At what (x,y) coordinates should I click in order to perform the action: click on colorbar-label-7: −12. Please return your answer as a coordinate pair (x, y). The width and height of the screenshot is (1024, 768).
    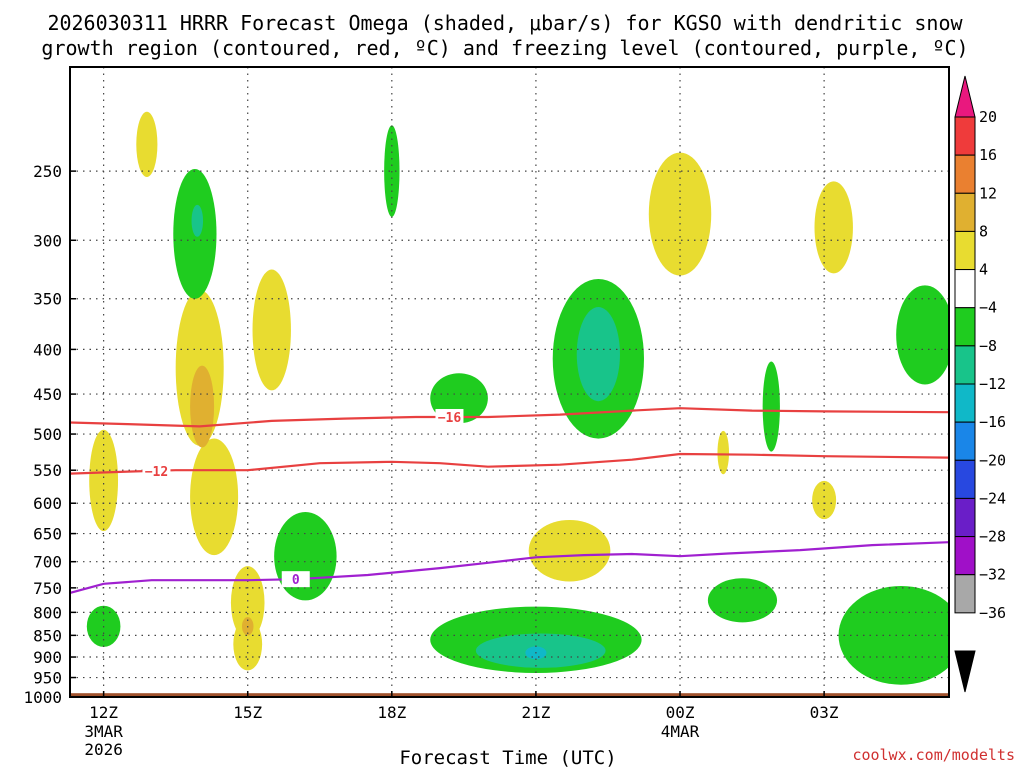
    Looking at the image, I should click on (992, 384).